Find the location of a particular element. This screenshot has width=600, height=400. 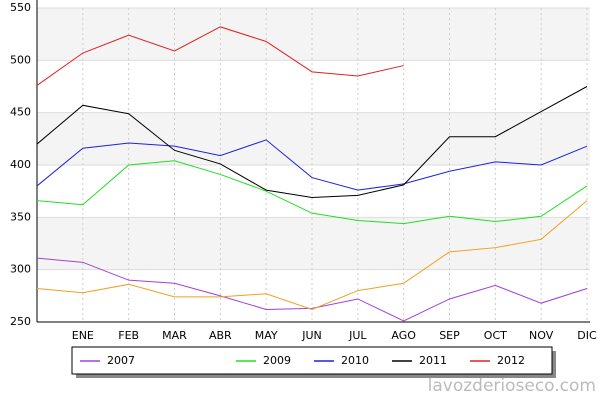

x-tick-label: MAY is located at coordinates (266, 335).